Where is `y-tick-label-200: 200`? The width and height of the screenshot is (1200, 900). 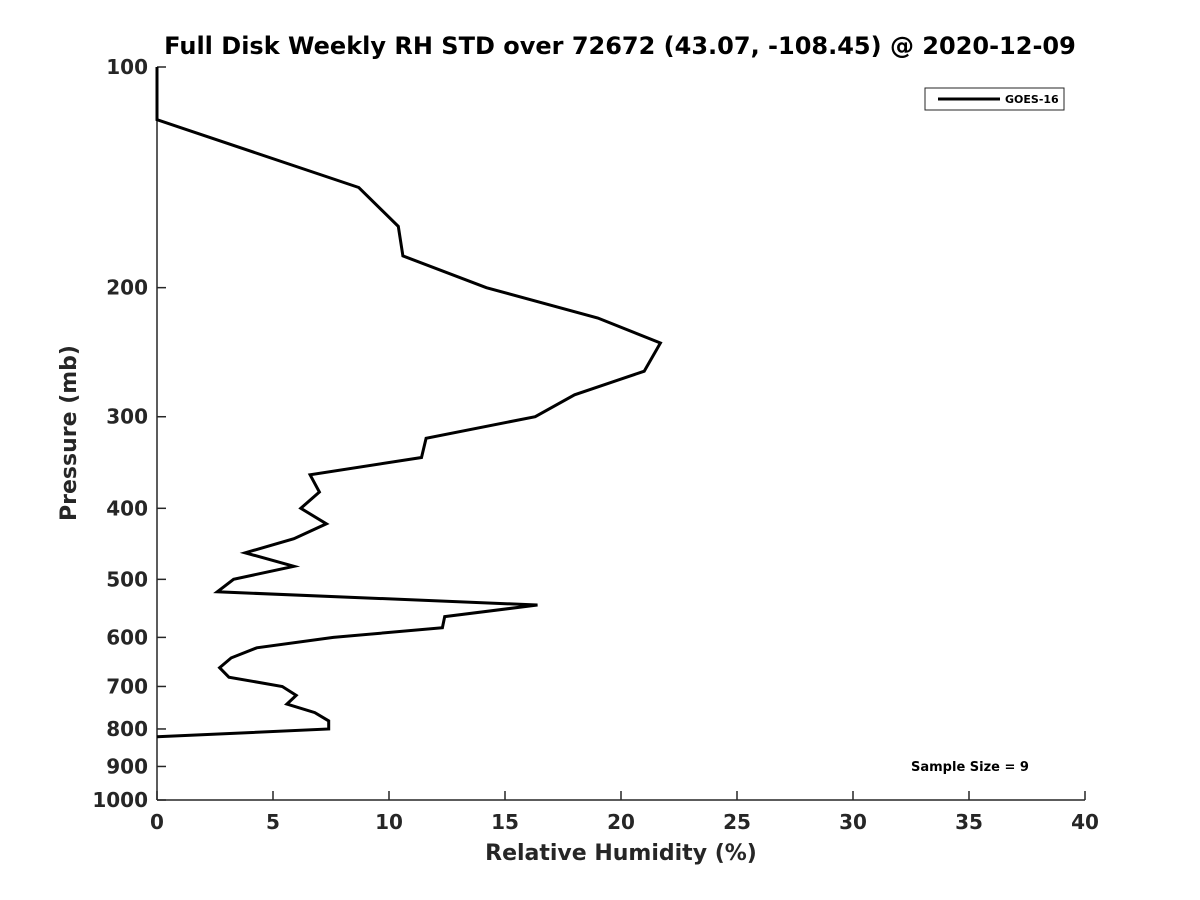 y-tick-label-200: 200 is located at coordinates (127, 288).